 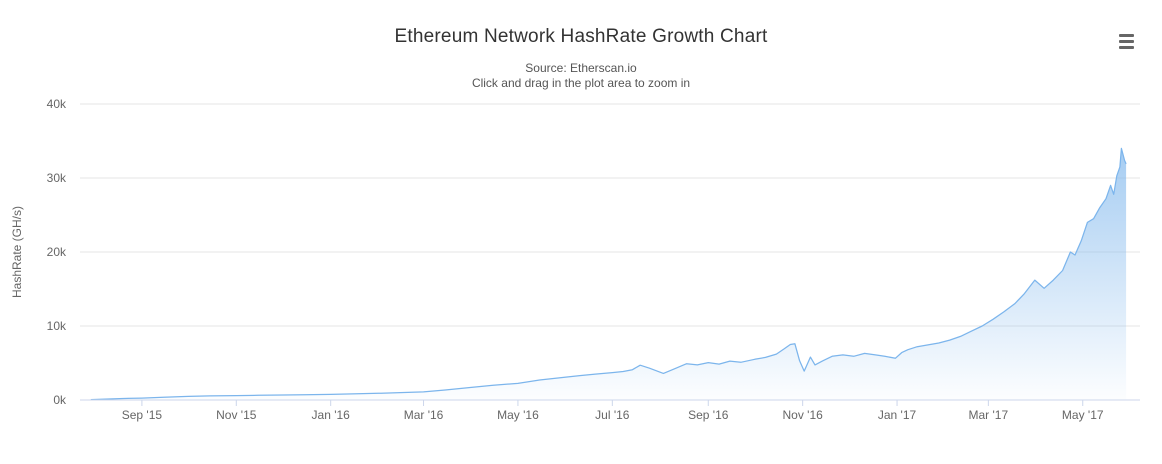 I want to click on x-tick-label: Nov '15, so click(x=236, y=415).